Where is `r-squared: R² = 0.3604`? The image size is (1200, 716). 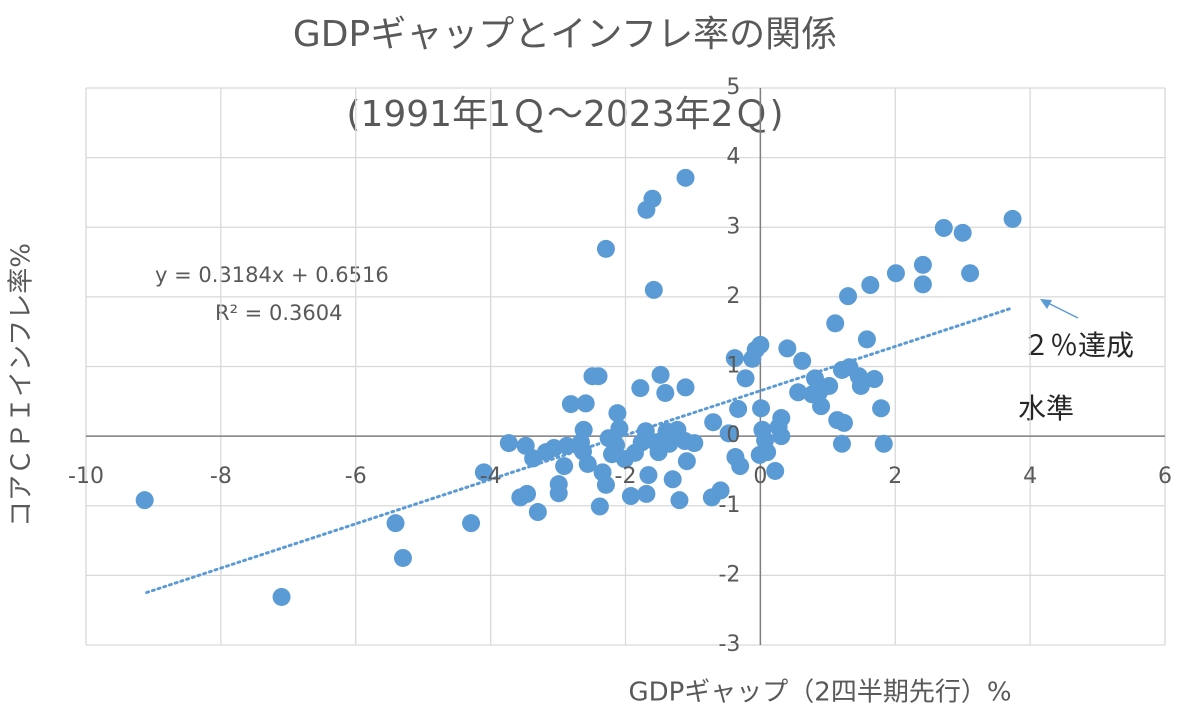 r-squared: R² = 0.3604 is located at coordinates (278, 313).